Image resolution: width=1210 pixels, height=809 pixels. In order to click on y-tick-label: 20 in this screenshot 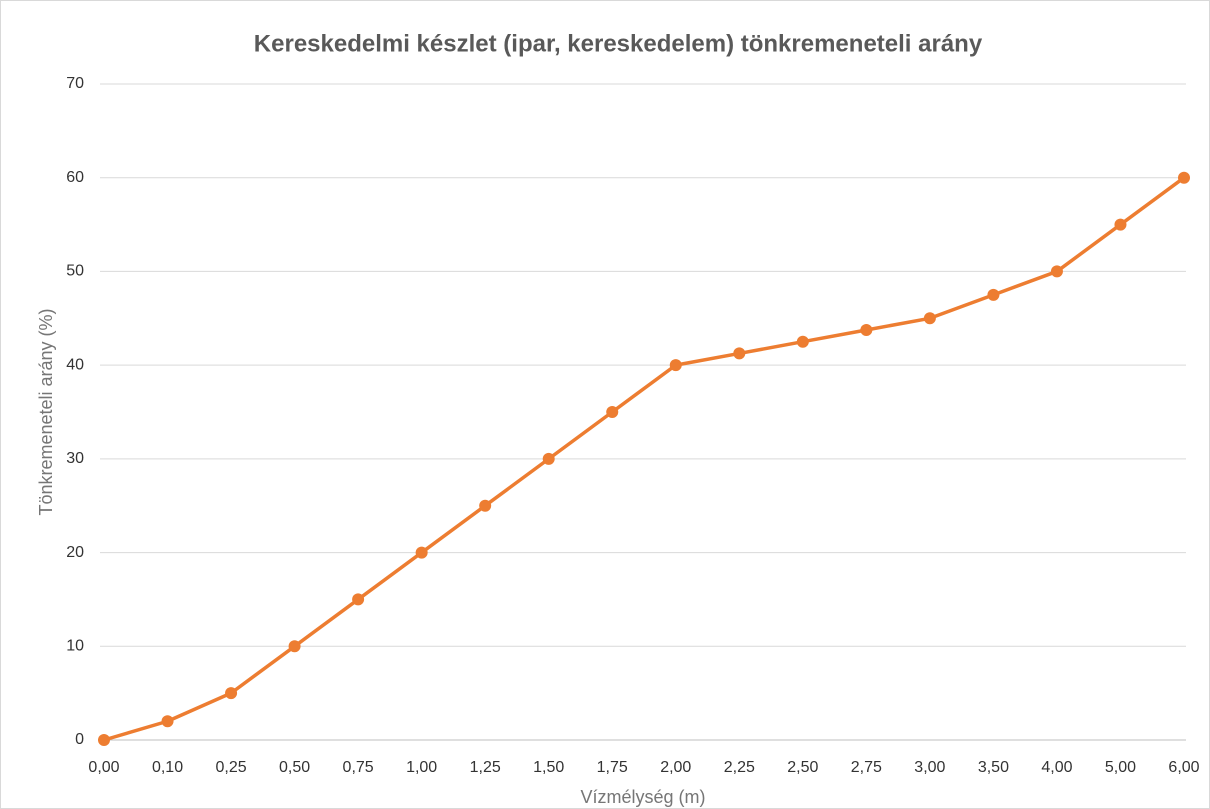, I will do `click(75, 552)`.